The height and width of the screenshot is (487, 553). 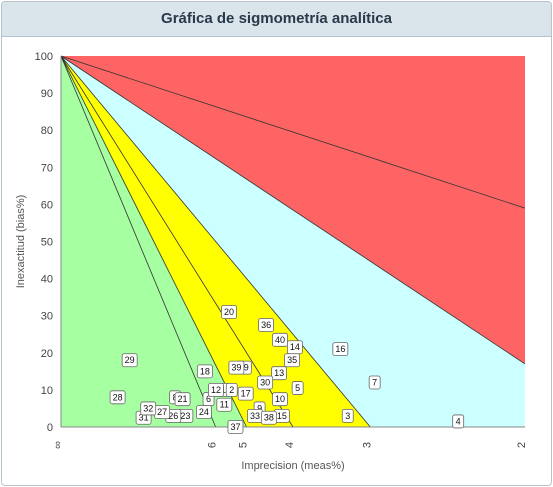 I want to click on point-13: 13, so click(x=279, y=373).